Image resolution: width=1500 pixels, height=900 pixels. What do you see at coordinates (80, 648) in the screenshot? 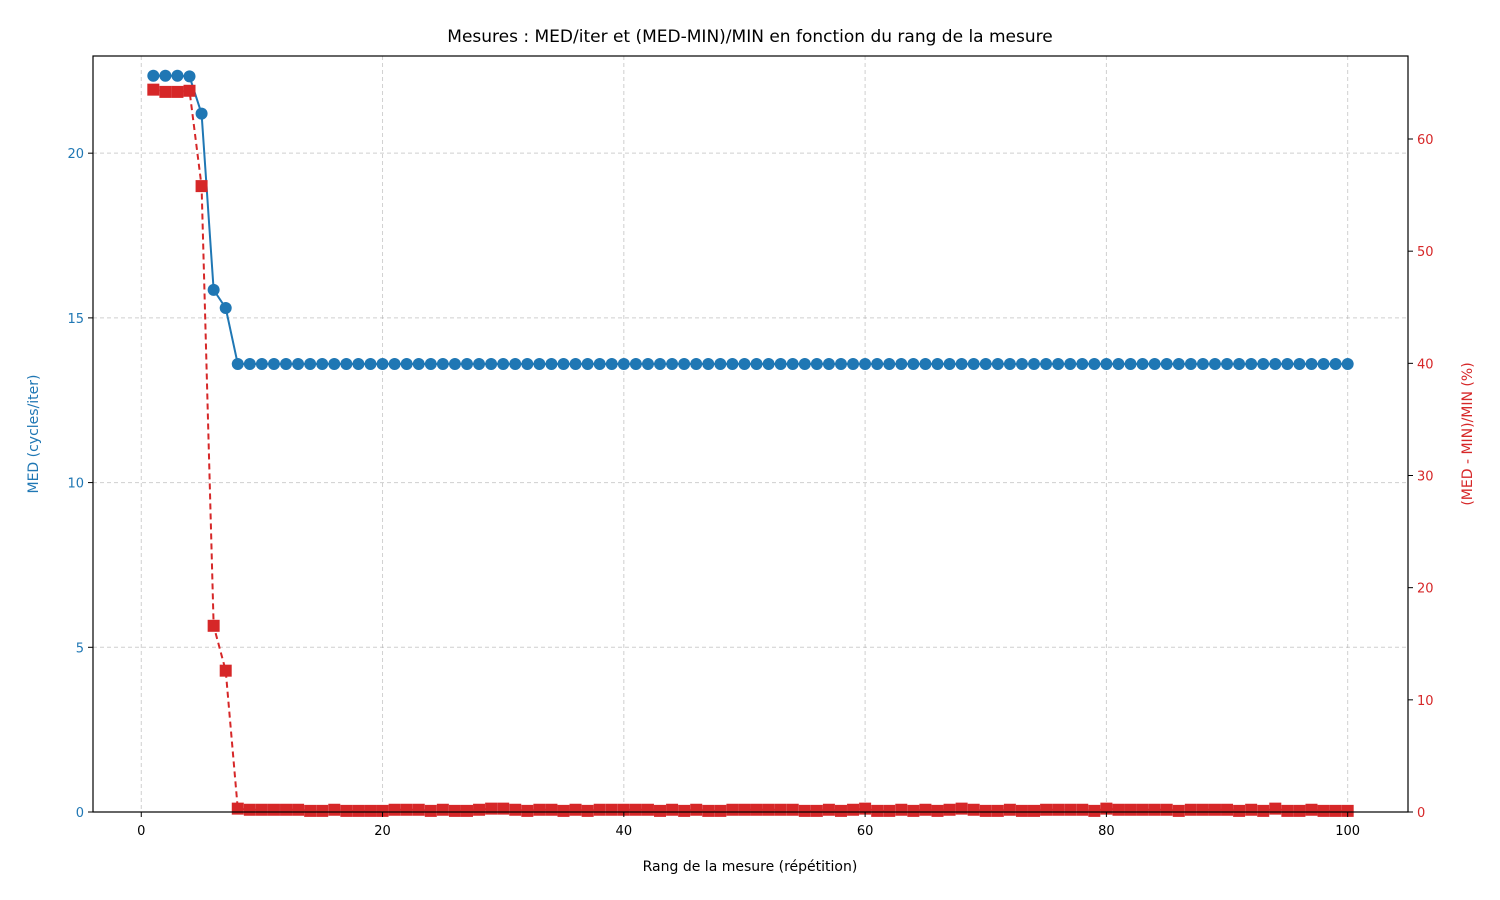
I see `y-left-tick-label: 5` at bounding box center [80, 648].